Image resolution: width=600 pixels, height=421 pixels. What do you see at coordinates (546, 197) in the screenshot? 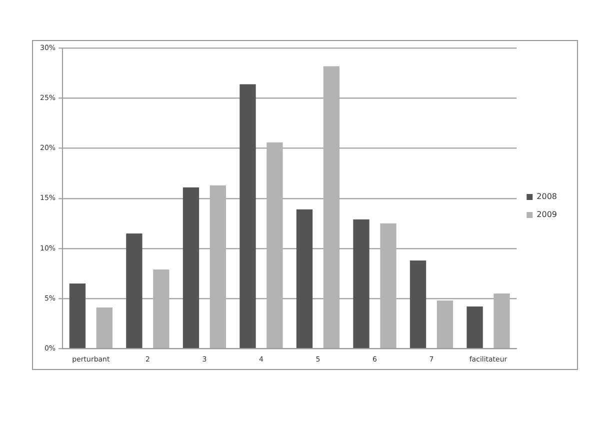
I see `legend-label: 2008` at bounding box center [546, 197].